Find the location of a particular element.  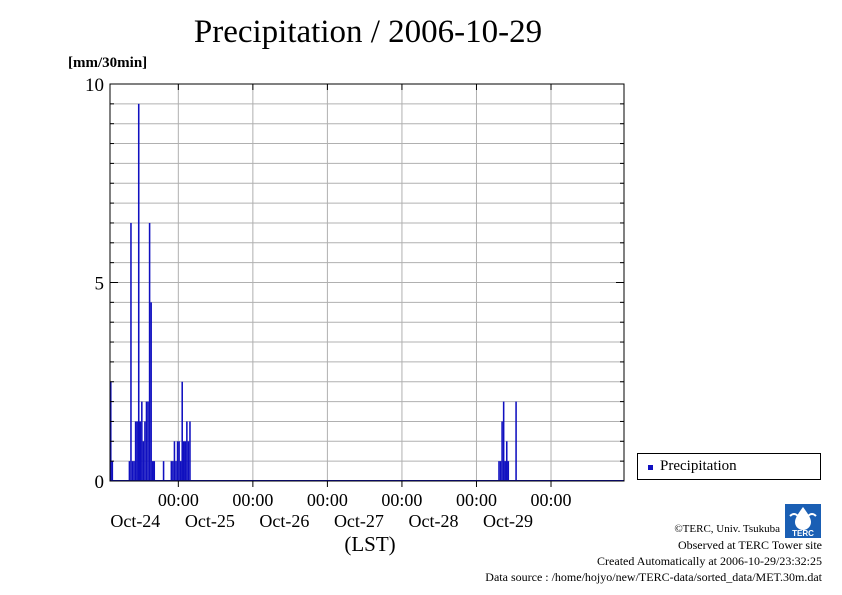

y-tick-label: 10 is located at coordinates (94, 85).